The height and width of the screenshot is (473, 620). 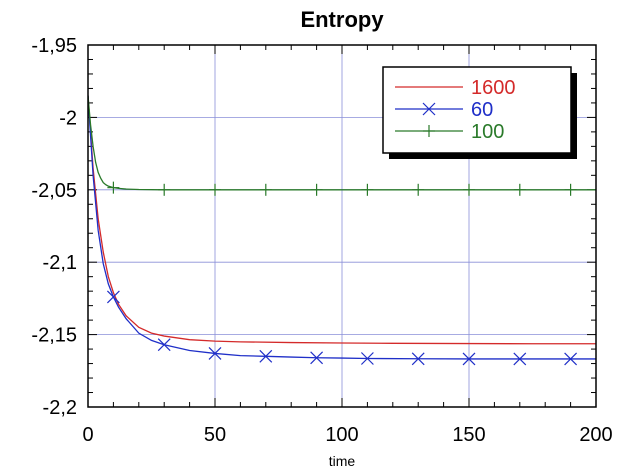 What do you see at coordinates (87, 435) in the screenshot?
I see `x-tick-label: 0` at bounding box center [87, 435].